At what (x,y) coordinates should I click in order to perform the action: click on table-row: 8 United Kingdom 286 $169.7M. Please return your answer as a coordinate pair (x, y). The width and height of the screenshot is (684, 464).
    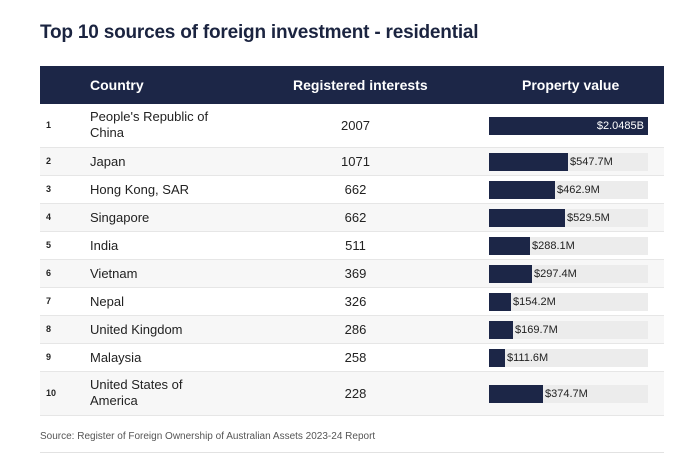
    Looking at the image, I should click on (352, 330).